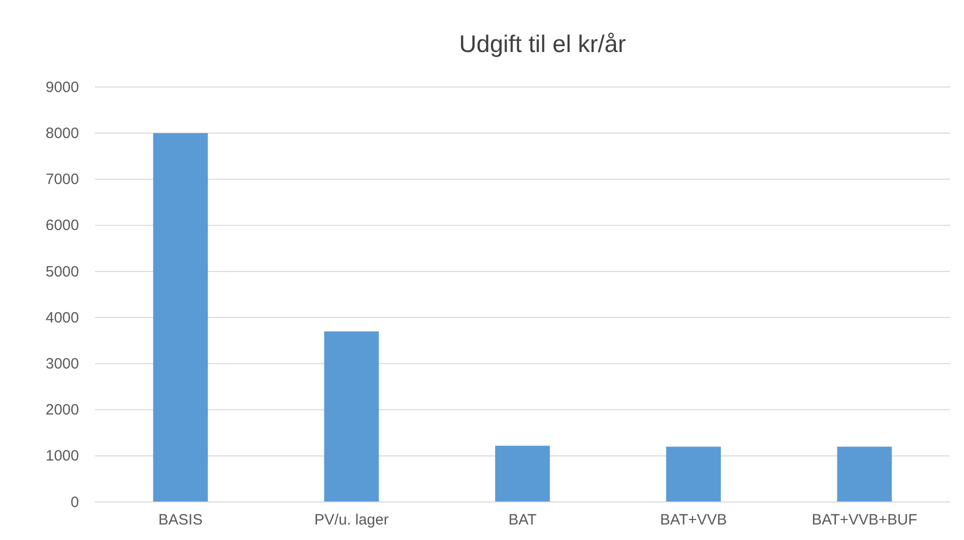 The width and height of the screenshot is (964, 540). I want to click on x-tick-label: BAT+VVB, so click(693, 520).